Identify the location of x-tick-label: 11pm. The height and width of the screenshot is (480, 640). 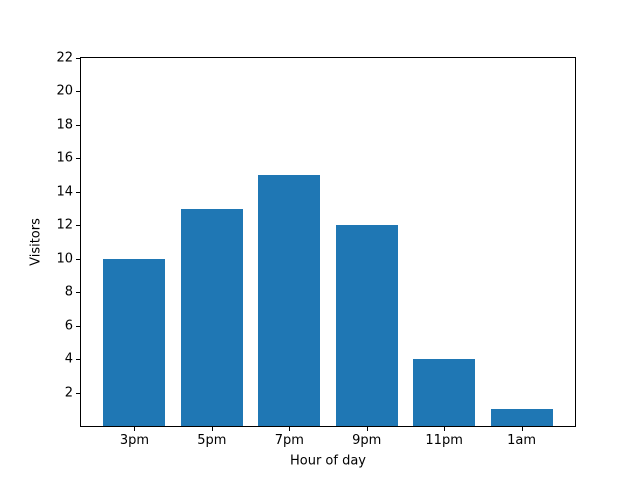
(444, 440).